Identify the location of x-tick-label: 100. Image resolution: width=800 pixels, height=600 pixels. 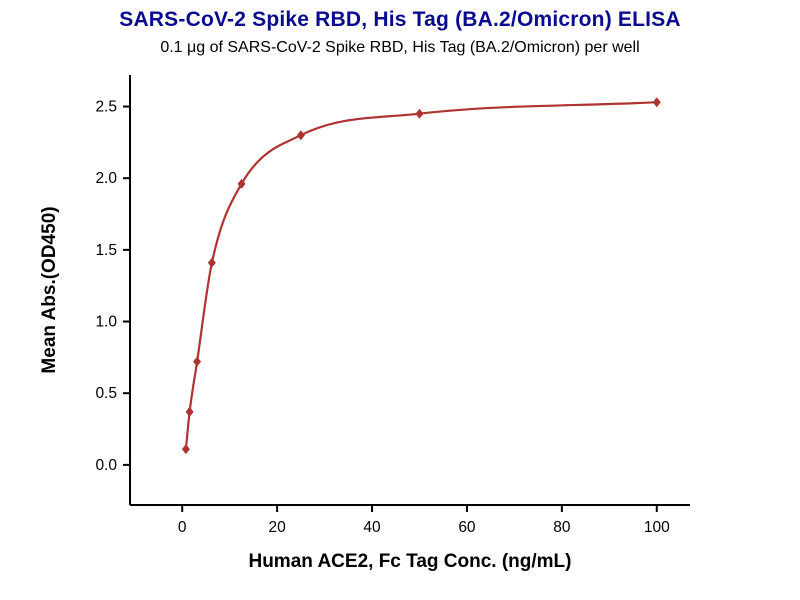
(657, 527).